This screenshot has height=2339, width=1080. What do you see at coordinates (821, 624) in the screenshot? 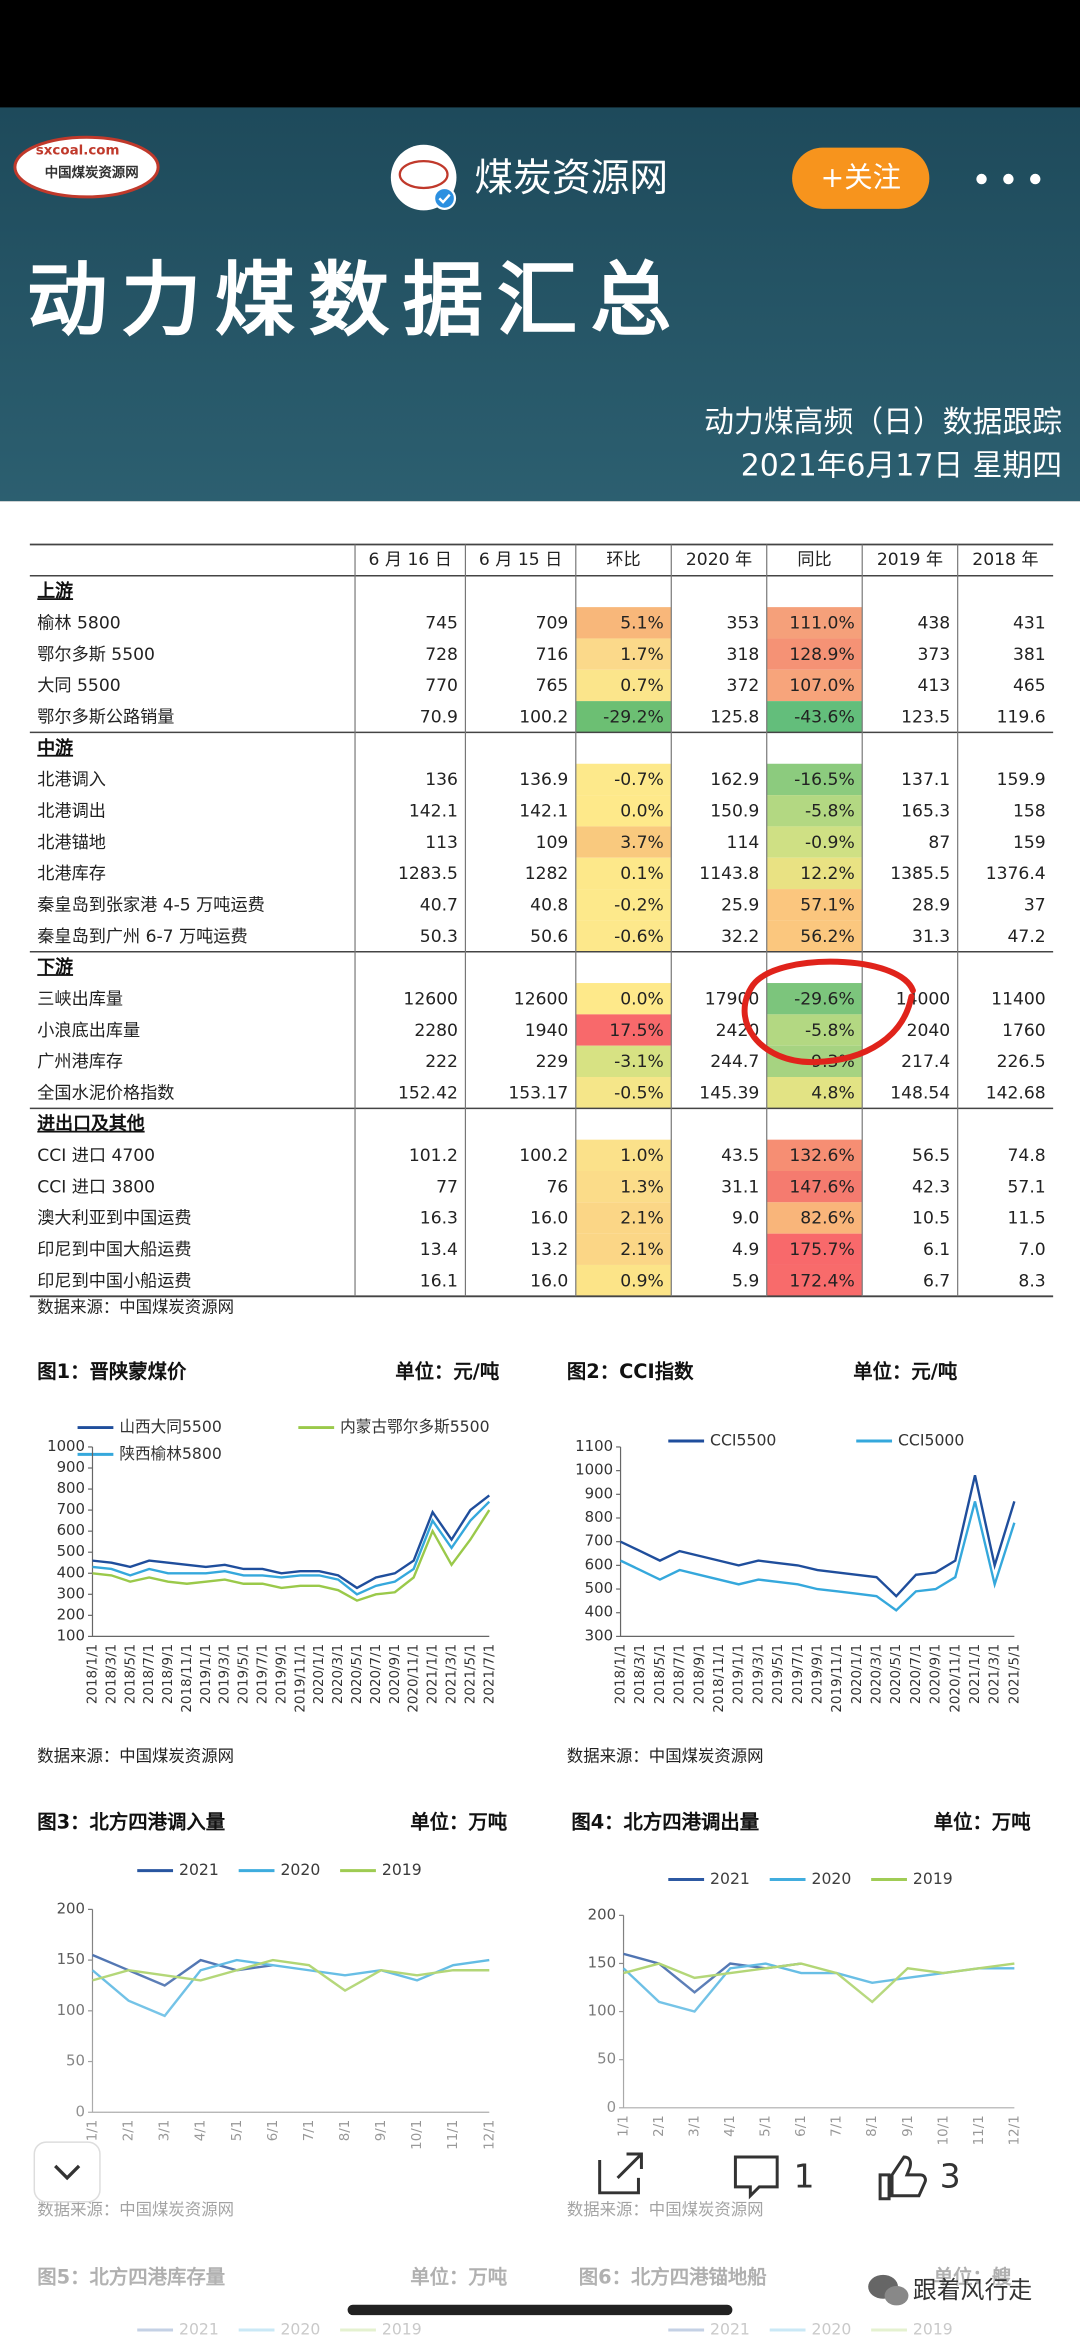
I see `table-cell: 111.0%` at bounding box center [821, 624].